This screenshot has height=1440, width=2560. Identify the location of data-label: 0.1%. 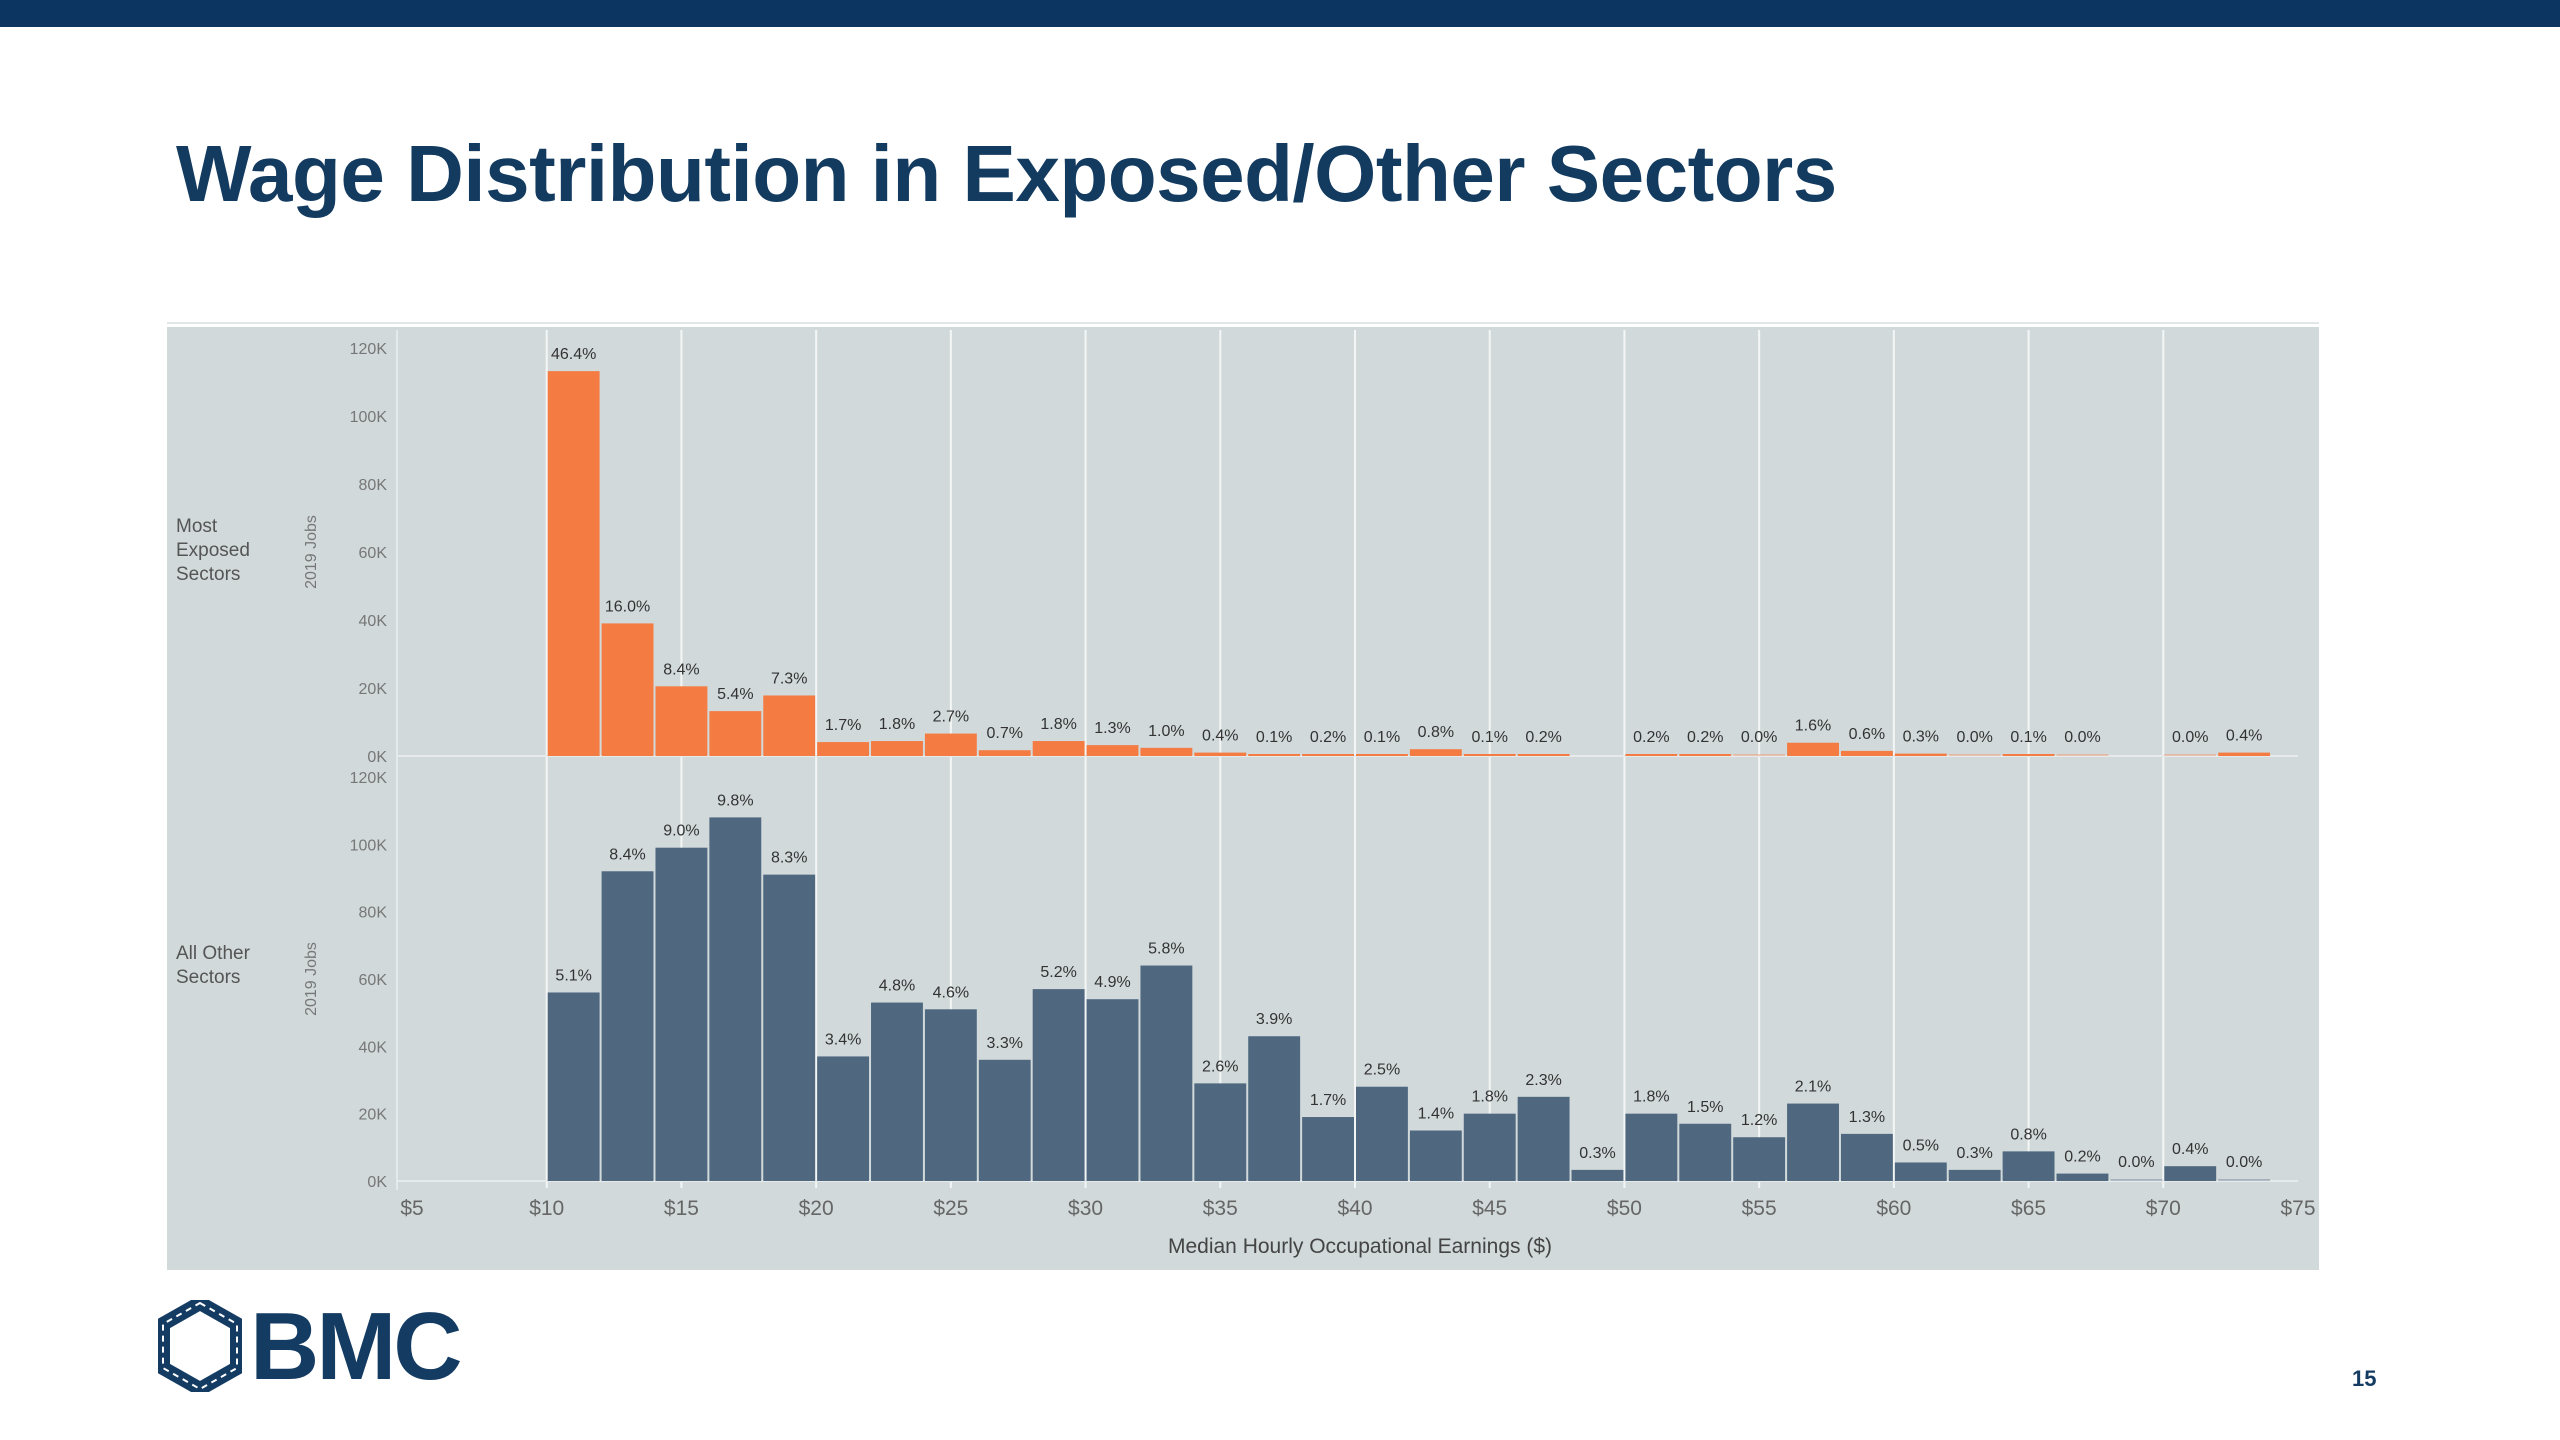
(2028, 737).